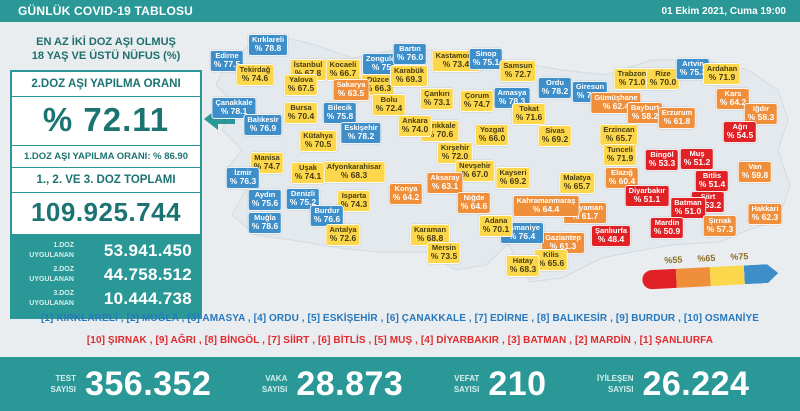 The height and width of the screenshot is (411, 800). What do you see at coordinates (667, 228) in the screenshot?
I see `province-chip: Mardin% 50.9` at bounding box center [667, 228].